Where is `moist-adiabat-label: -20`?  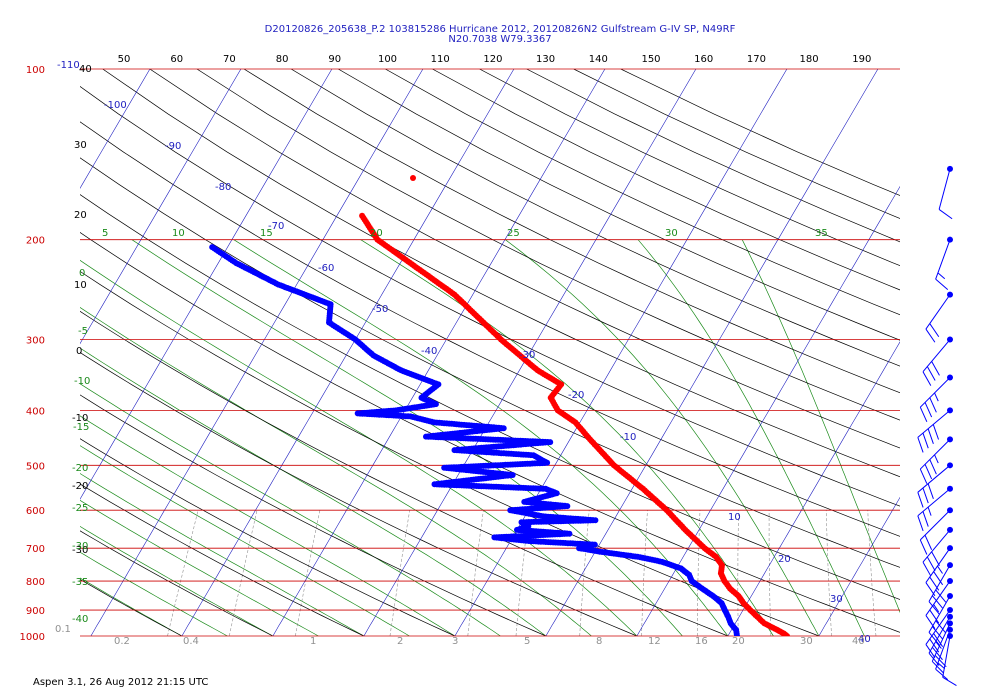 moist-adiabat-label: -20 is located at coordinates (80, 468).